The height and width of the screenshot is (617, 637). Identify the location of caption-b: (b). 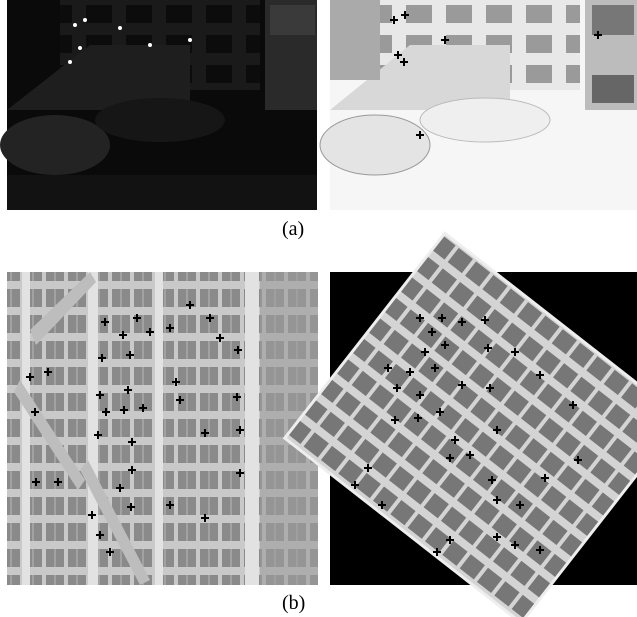
(294, 603).